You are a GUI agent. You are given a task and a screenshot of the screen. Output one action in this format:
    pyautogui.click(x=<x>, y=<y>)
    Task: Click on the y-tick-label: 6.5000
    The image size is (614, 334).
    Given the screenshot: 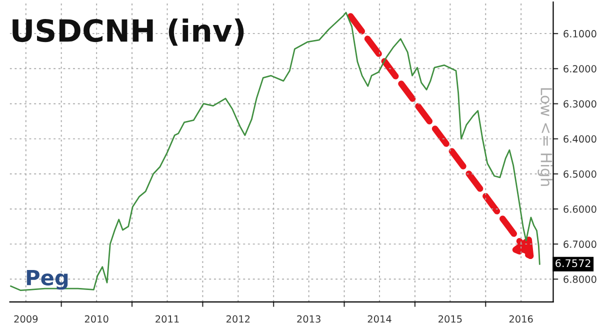 What is the action you would take?
    pyautogui.click(x=580, y=174)
    